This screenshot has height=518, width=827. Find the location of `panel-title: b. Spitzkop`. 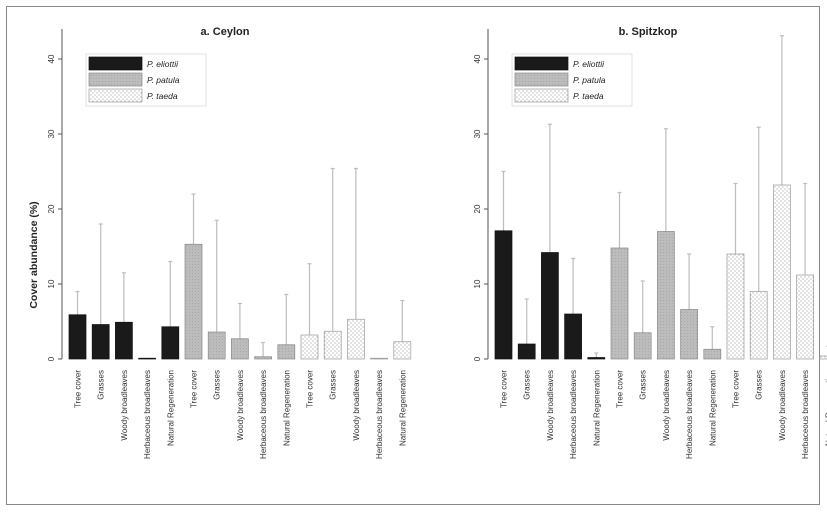

panel-title: b. Spitzkop is located at coordinates (648, 32).